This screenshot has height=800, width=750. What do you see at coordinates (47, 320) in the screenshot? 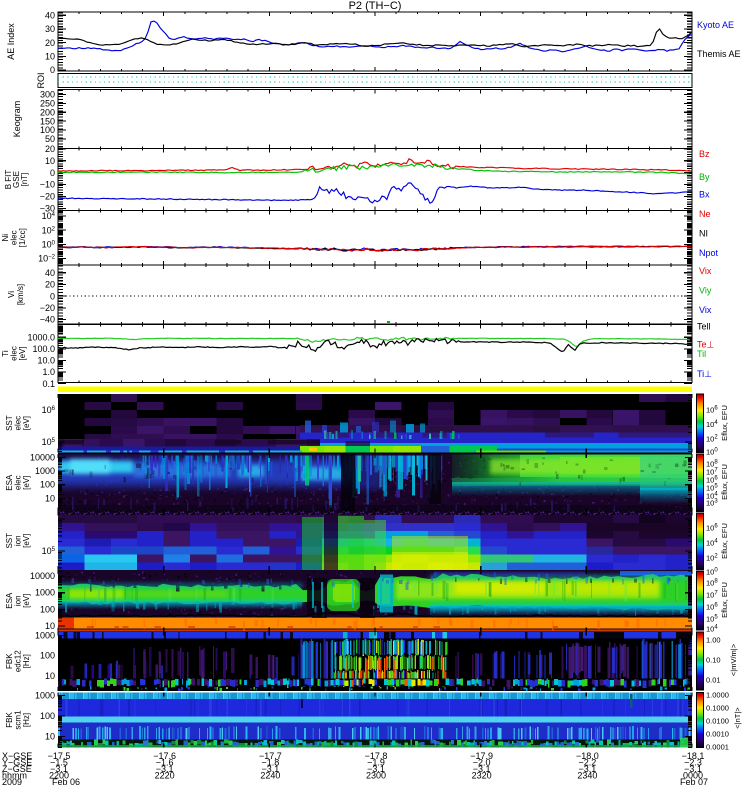
I see `svg-text: −40` at bounding box center [47, 320].